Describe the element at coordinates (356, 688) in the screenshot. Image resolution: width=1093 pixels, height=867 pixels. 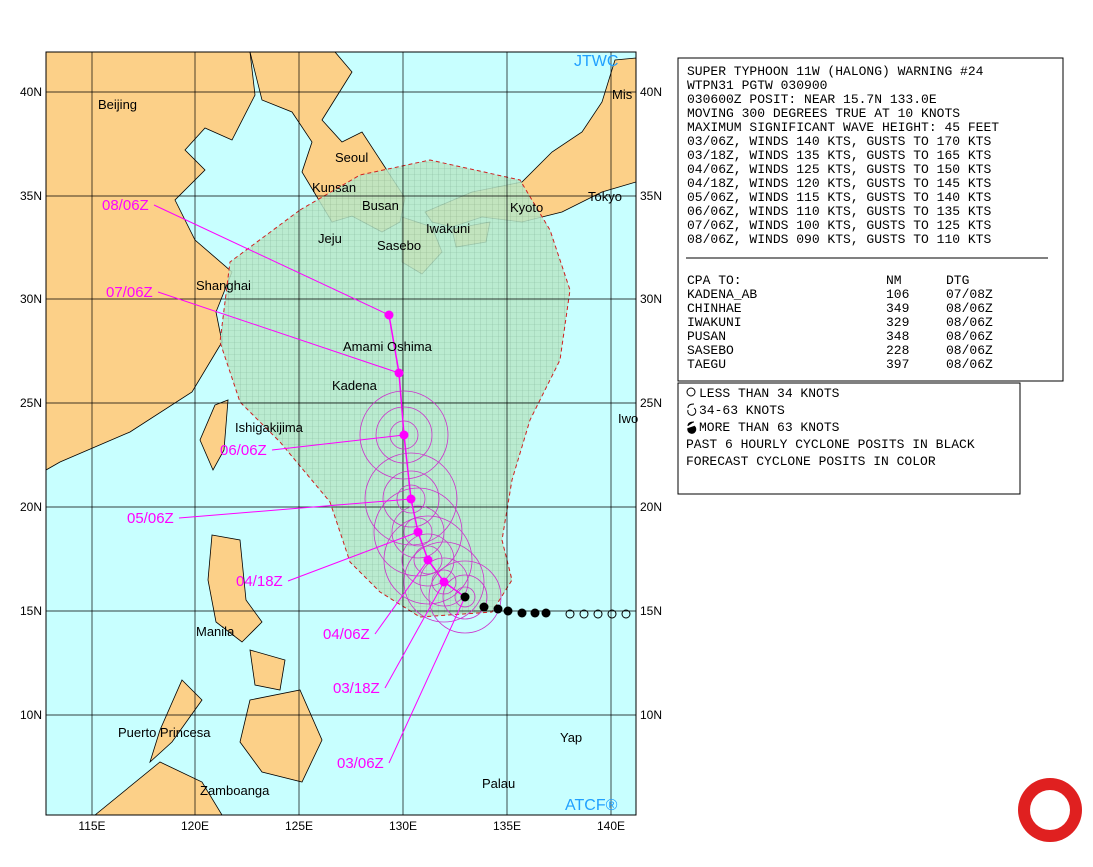
I see `time-label: 03/18Z` at that location.